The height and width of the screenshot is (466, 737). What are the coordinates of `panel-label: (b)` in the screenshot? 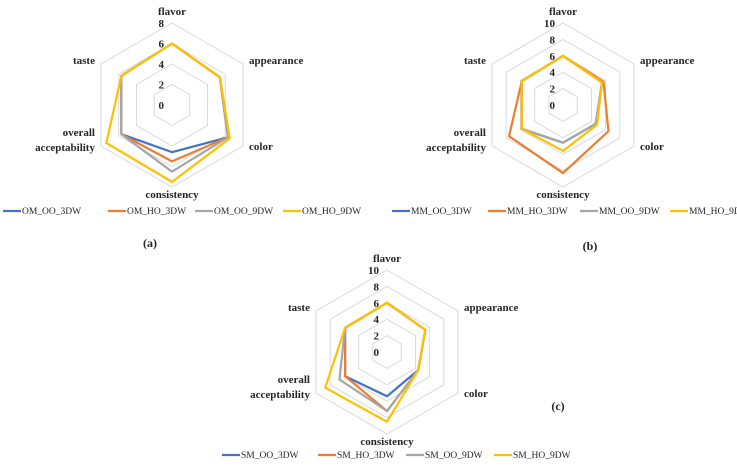 It's located at (590, 246).